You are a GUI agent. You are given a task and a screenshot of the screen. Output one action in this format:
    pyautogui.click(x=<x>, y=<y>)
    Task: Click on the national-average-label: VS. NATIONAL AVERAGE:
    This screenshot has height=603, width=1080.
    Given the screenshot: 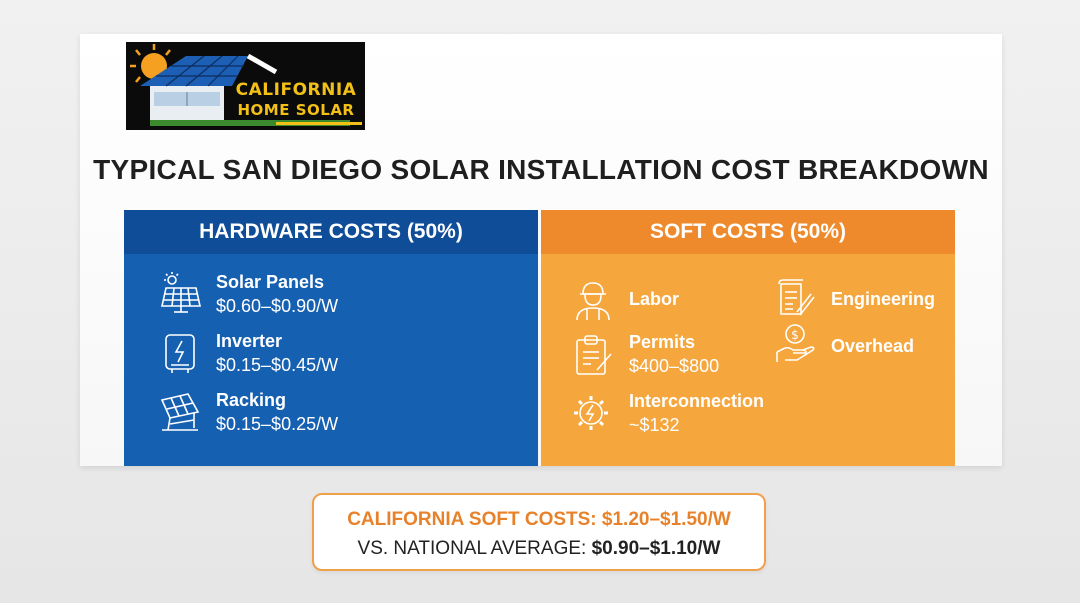 What is the action you would take?
    pyautogui.click(x=472, y=548)
    